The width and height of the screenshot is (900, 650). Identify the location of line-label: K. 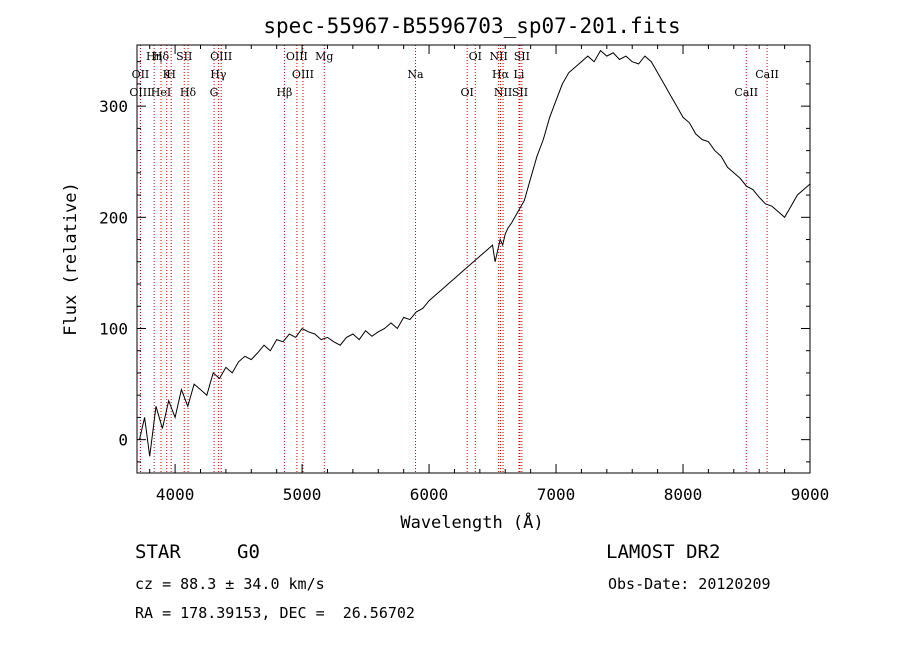
(167, 74).